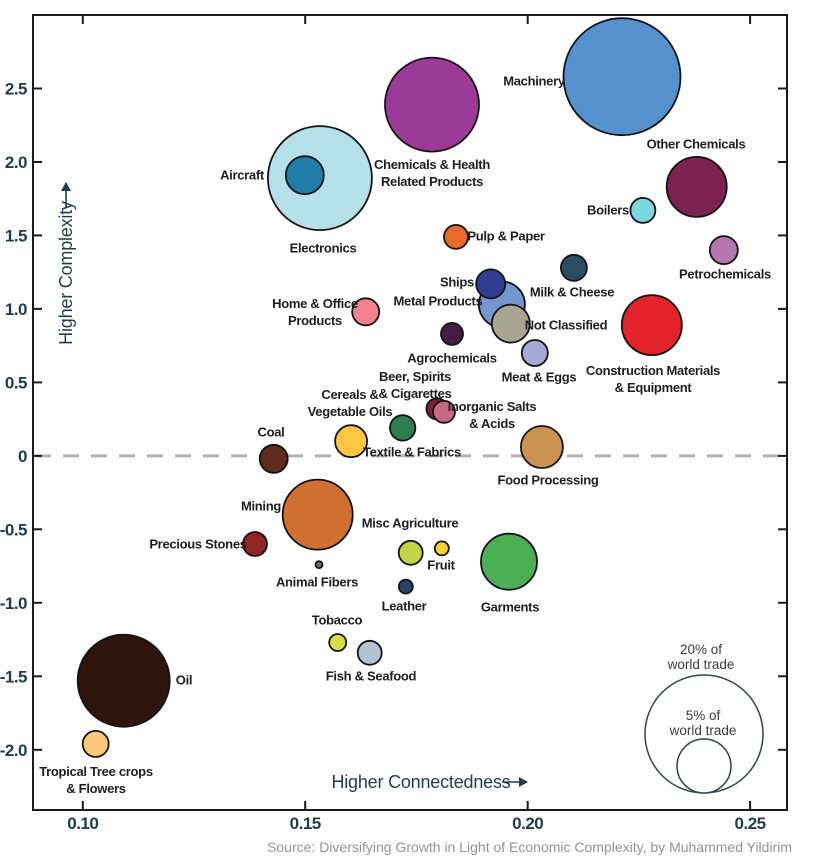  What do you see at coordinates (438, 301) in the screenshot?
I see `bubble-label-metal-products: Metal Products` at bounding box center [438, 301].